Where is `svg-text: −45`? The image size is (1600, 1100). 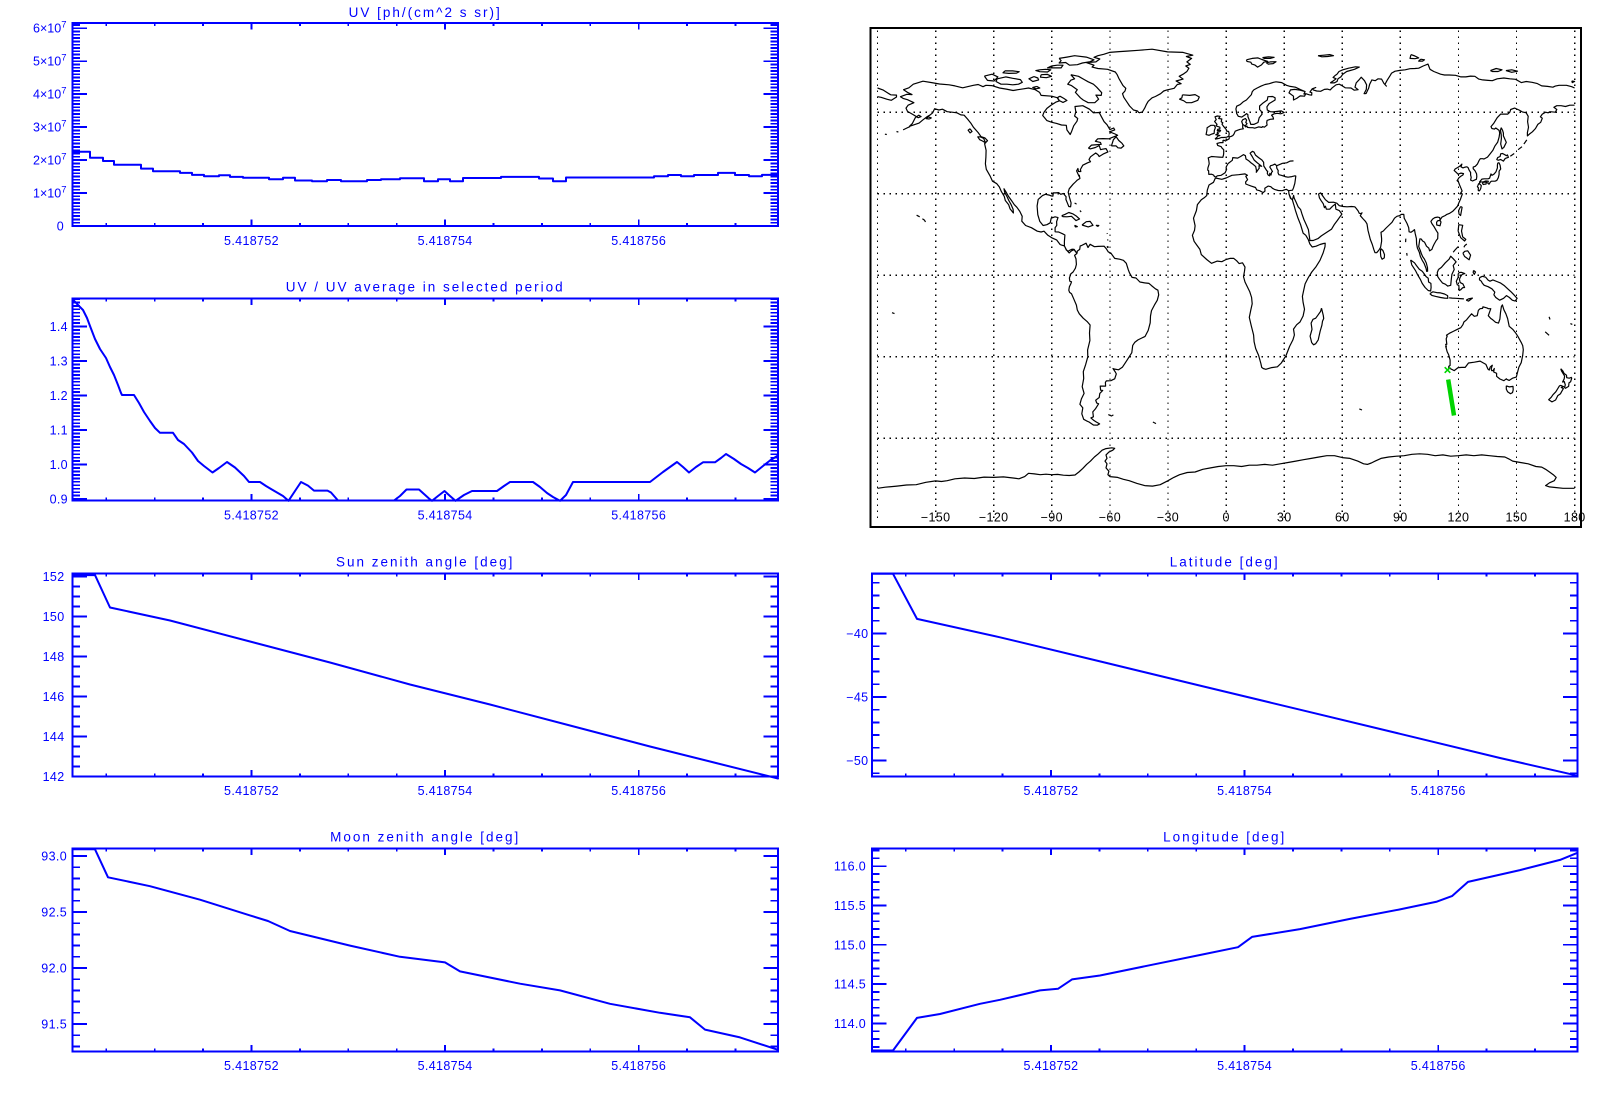 svg-text: −45 is located at coordinates (857, 698).